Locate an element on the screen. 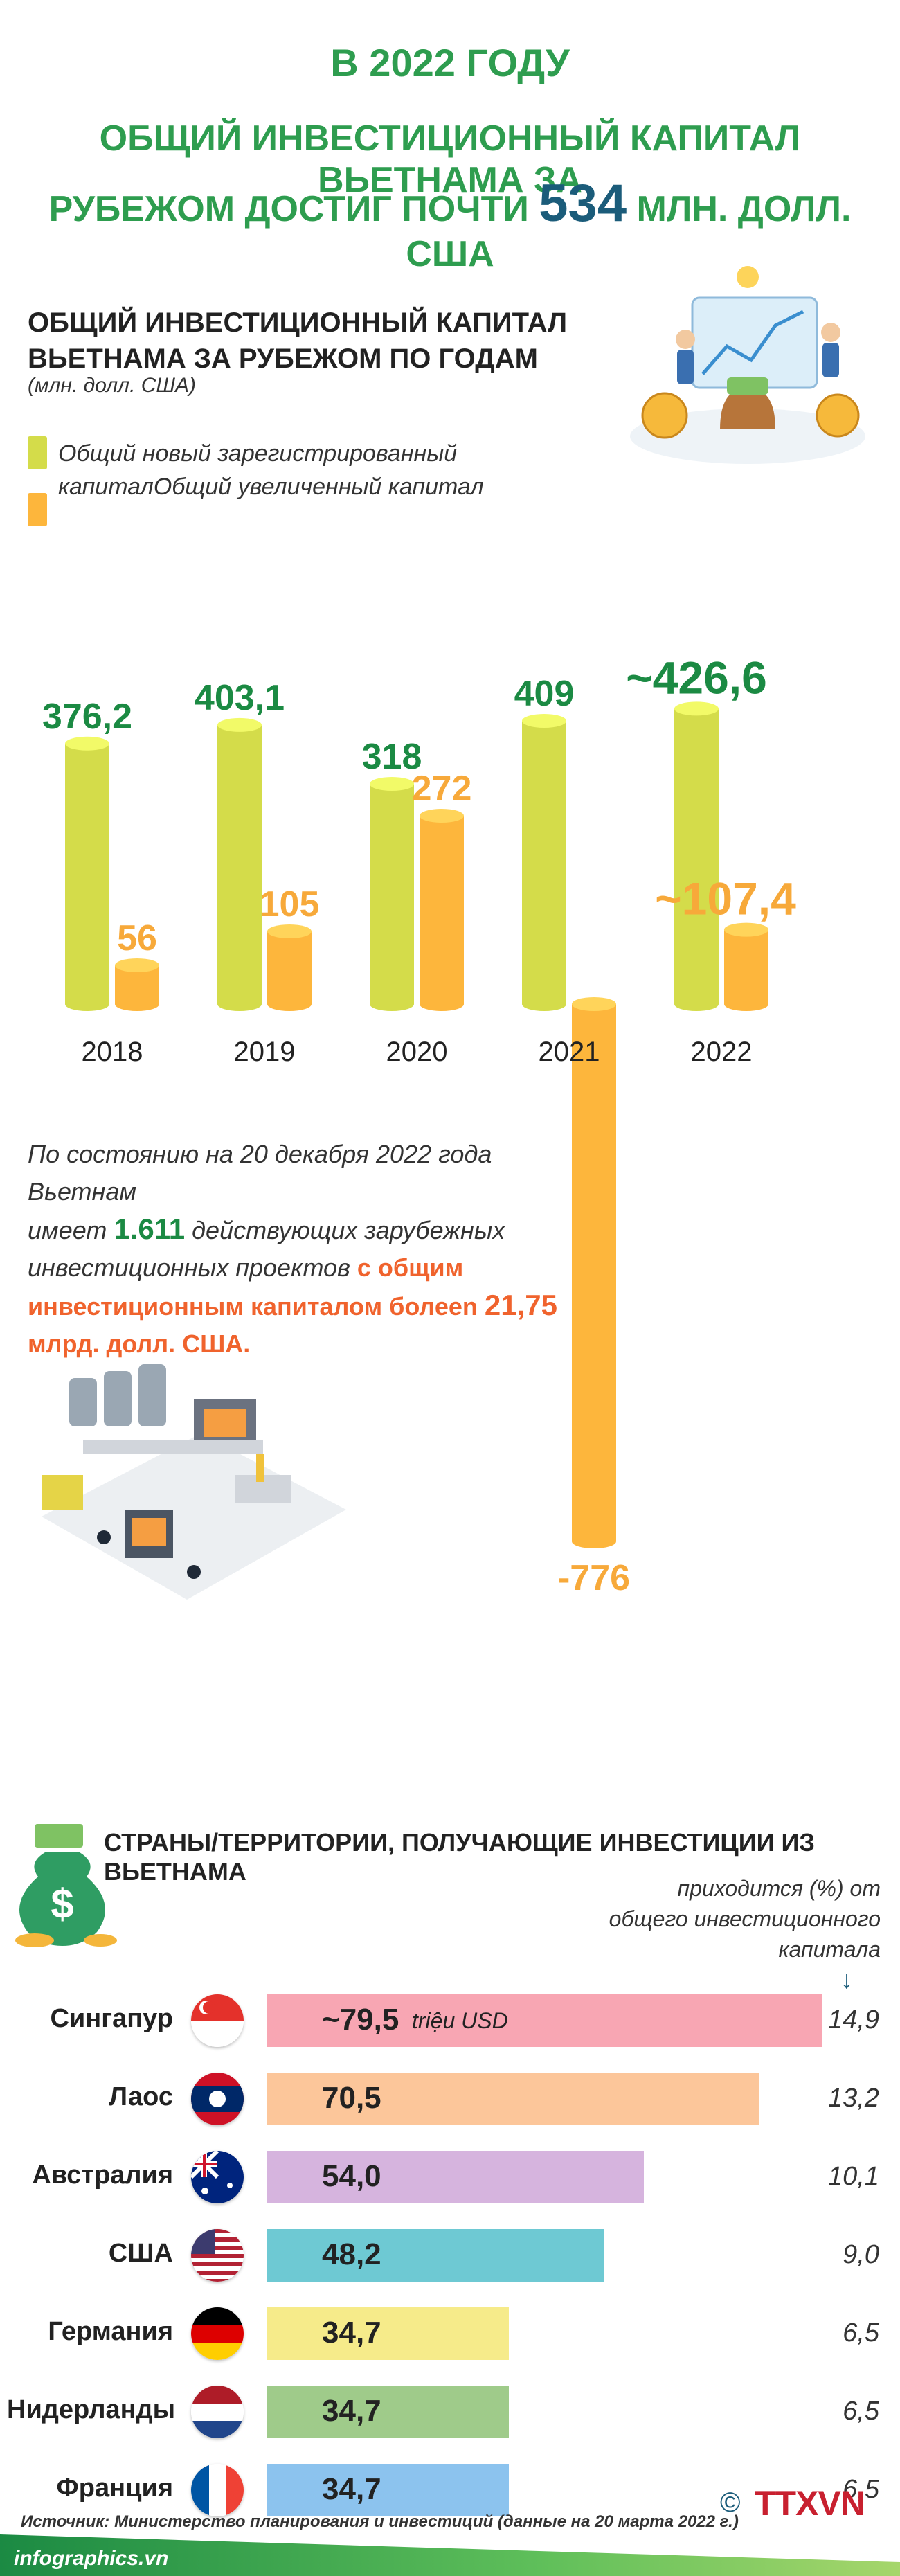 This screenshot has height=2576, width=900. legend-label-increase: капиталОбщий увеличенный капитал is located at coordinates (271, 487).